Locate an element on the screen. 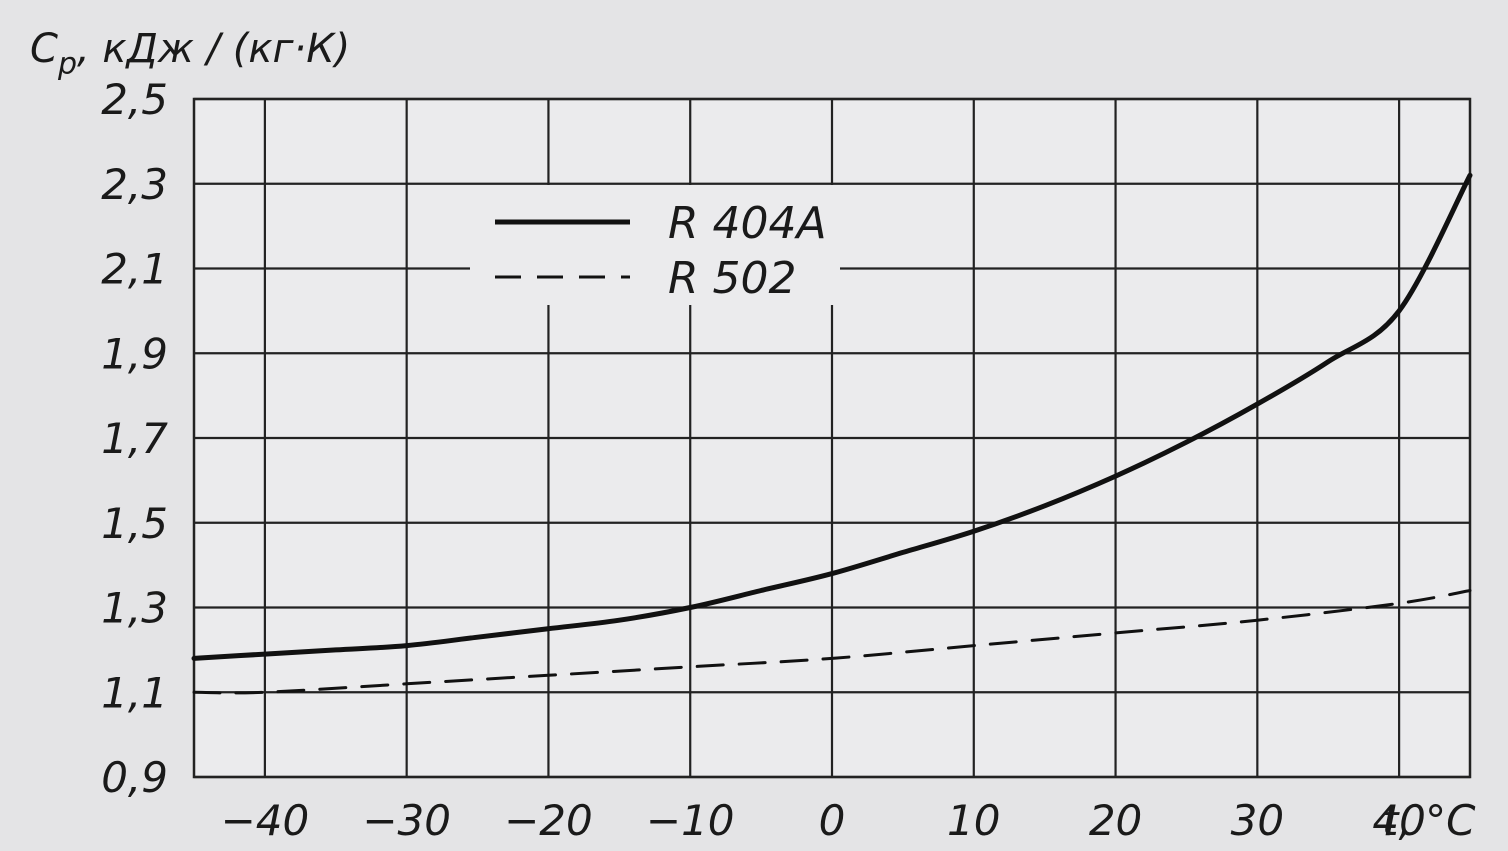 Image resolution: width=1508 pixels, height=851 pixels. y-tick-label: 1,9 is located at coordinates (134, 353).